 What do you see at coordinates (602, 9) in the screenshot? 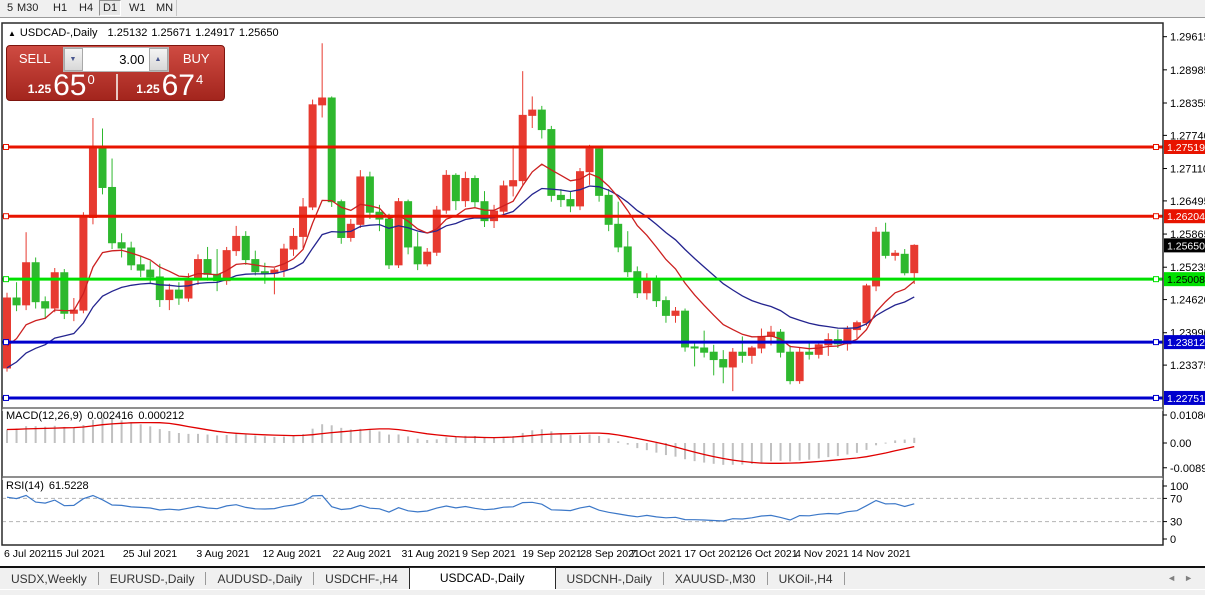
I see `timeframe-toolbar: 5 M30 H1 H4 D1 W1 MN` at bounding box center [602, 9].